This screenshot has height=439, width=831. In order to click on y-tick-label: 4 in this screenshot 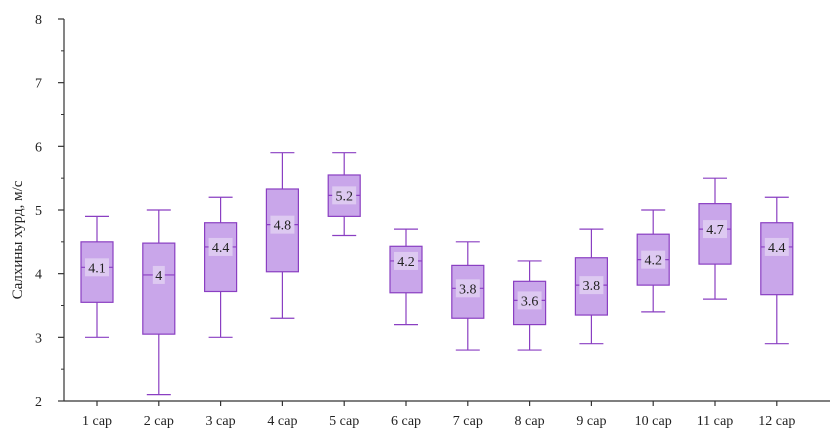, I will do `click(38, 275)`.